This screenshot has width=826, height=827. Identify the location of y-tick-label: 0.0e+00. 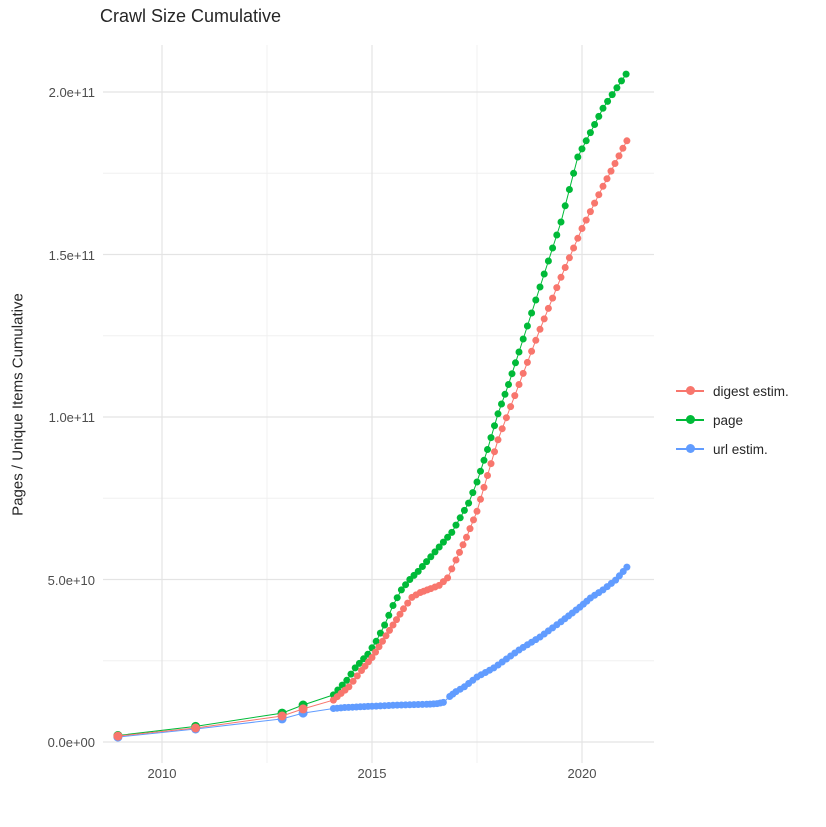
(71, 742).